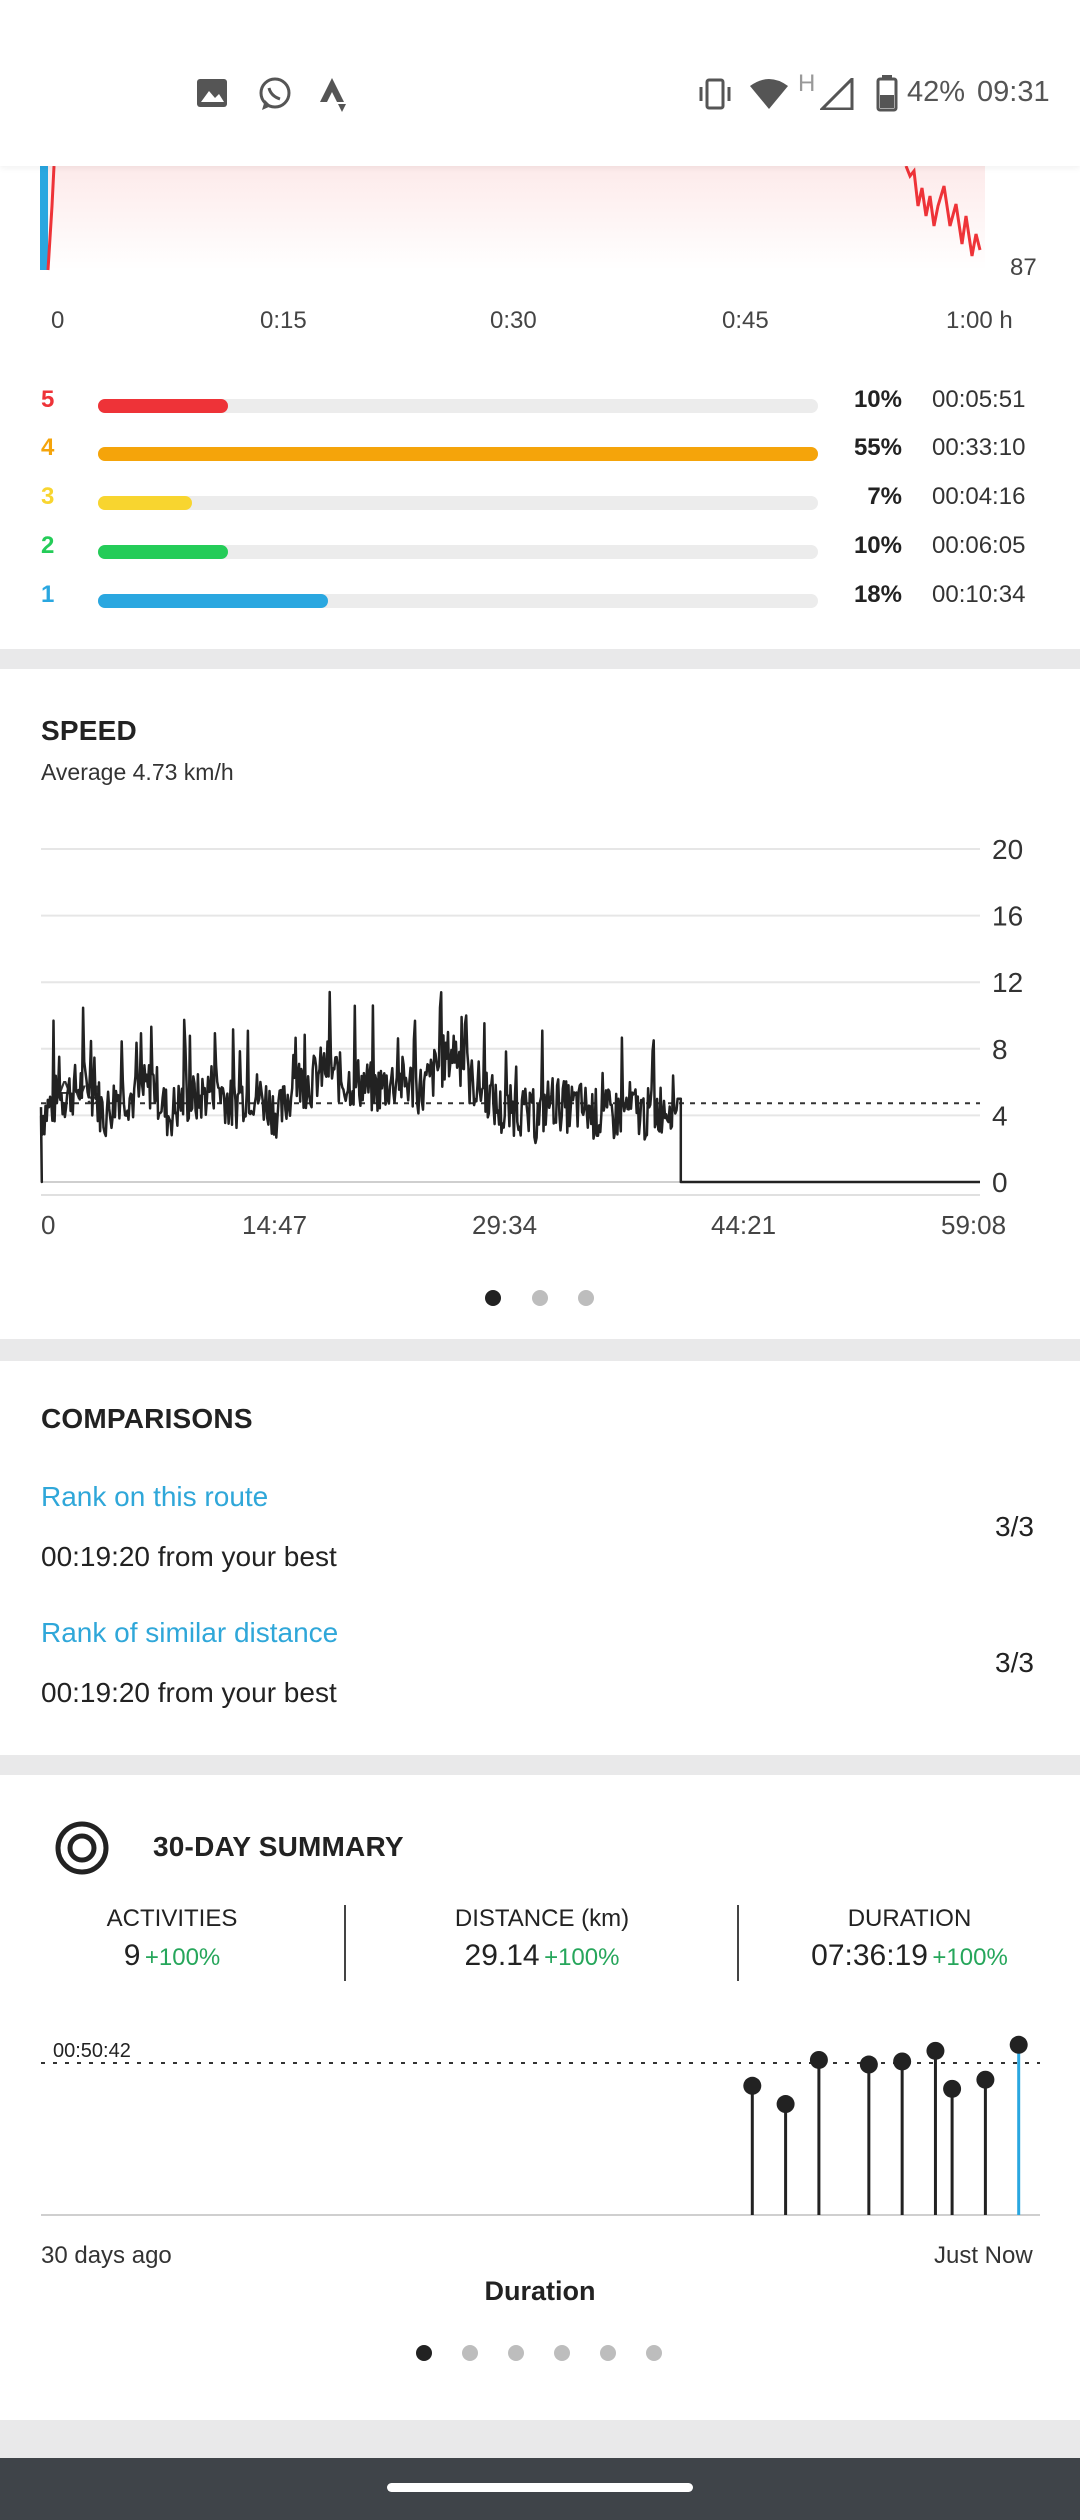 The height and width of the screenshot is (2520, 1080). I want to click on summary-title: 30-DAY SUMMARY, so click(278, 1846).